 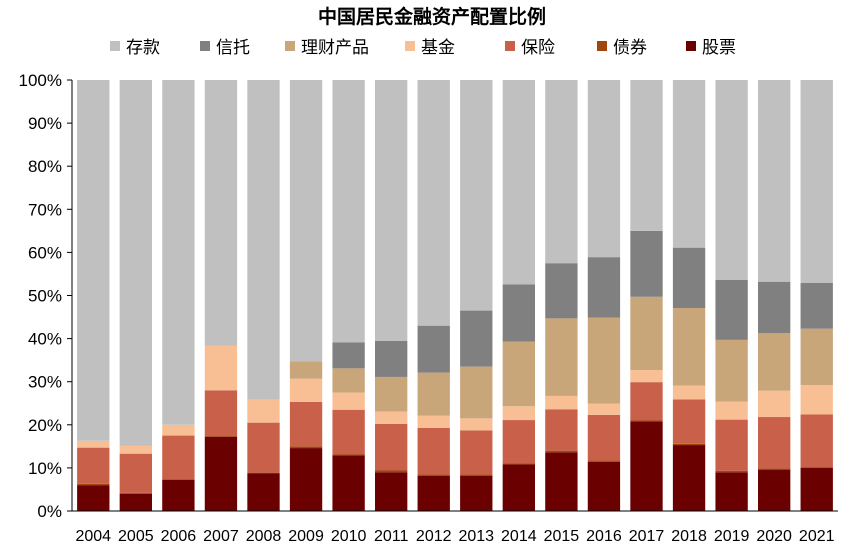 What do you see at coordinates (604, 536) in the screenshot?
I see `x-tick-label: 2016` at bounding box center [604, 536].